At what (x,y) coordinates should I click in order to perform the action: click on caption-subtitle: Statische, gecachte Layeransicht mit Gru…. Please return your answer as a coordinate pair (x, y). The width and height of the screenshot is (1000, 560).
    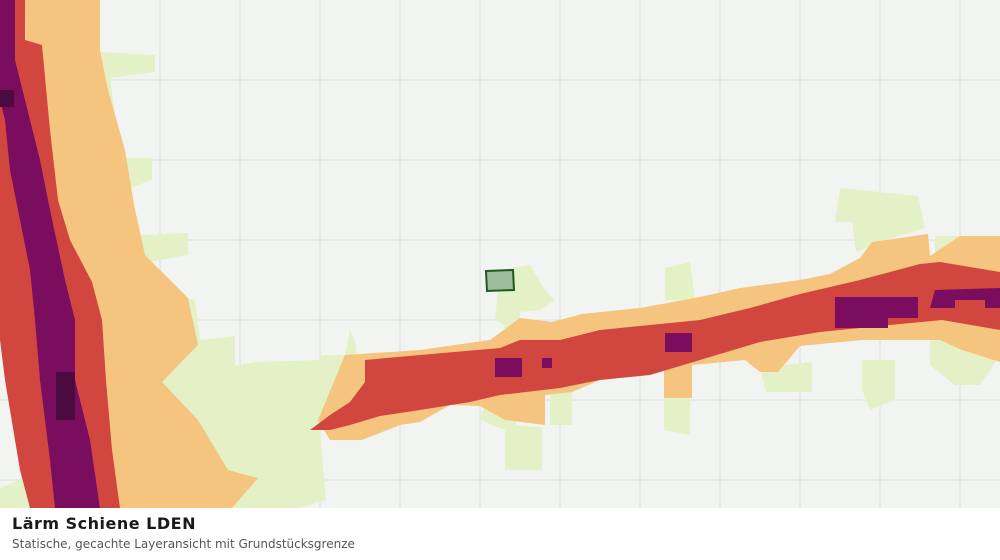
    Looking at the image, I should click on (183, 544).